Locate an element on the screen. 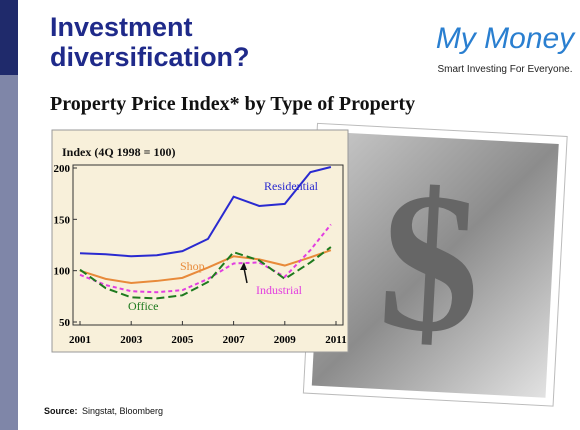 The height and width of the screenshot is (430, 580). side-bar-top is located at coordinates (9, 37).